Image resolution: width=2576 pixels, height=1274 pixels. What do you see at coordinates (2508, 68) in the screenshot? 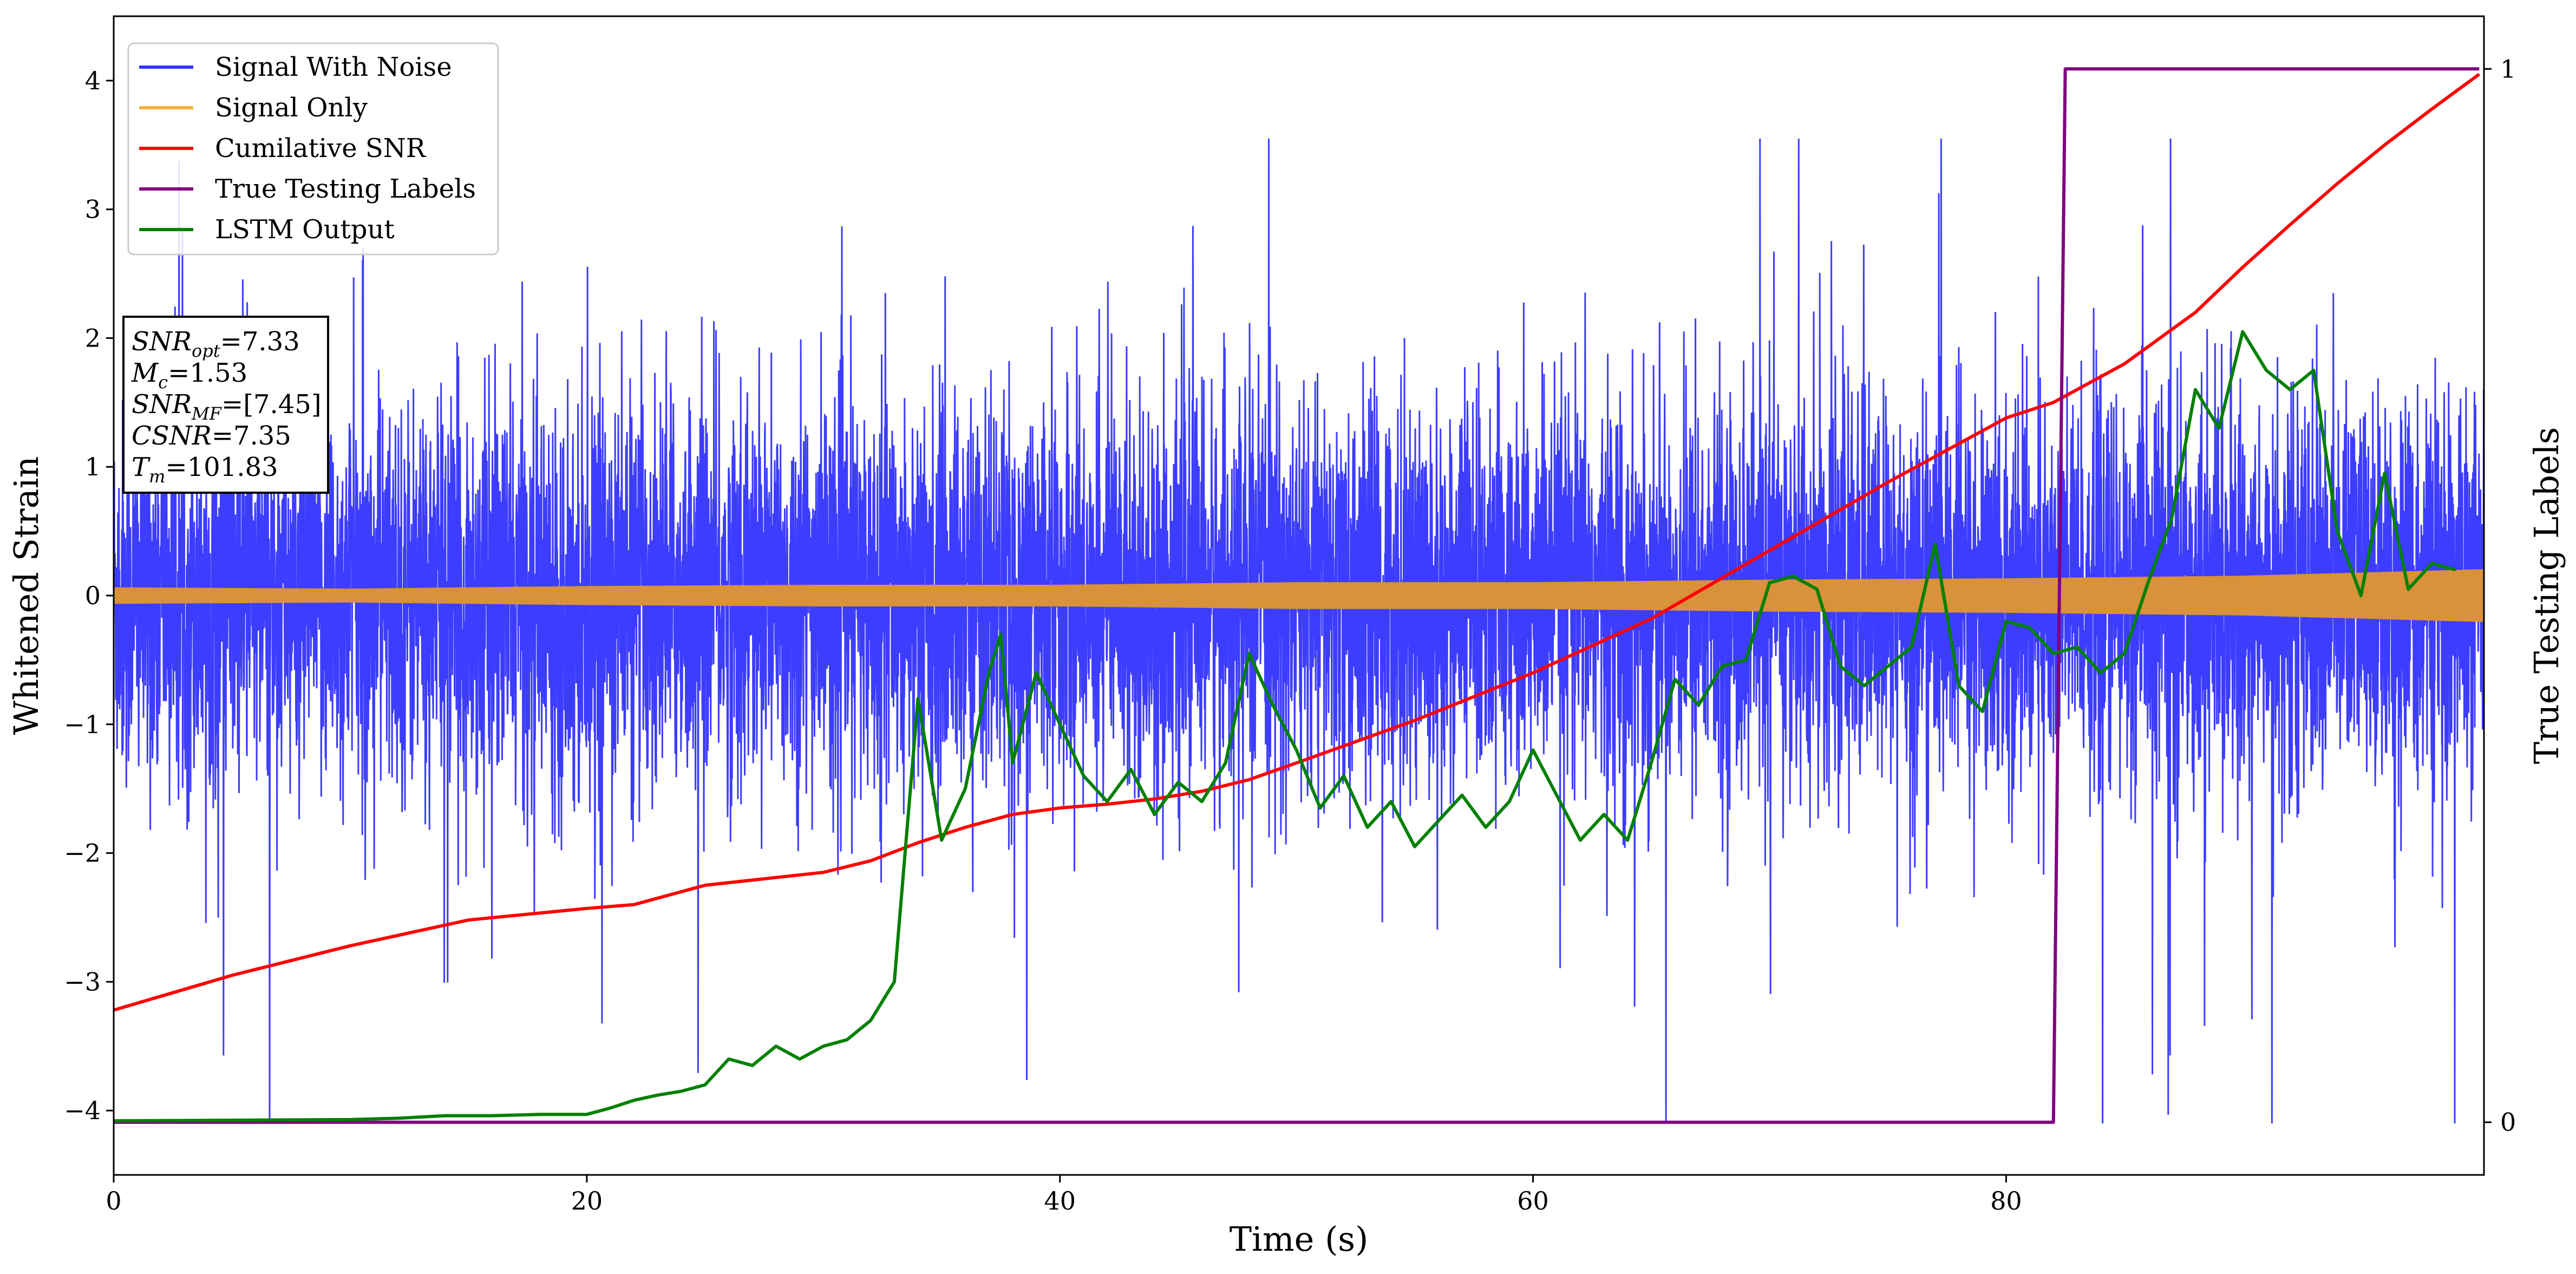
I see `y2-tick-label: 1` at bounding box center [2508, 68].